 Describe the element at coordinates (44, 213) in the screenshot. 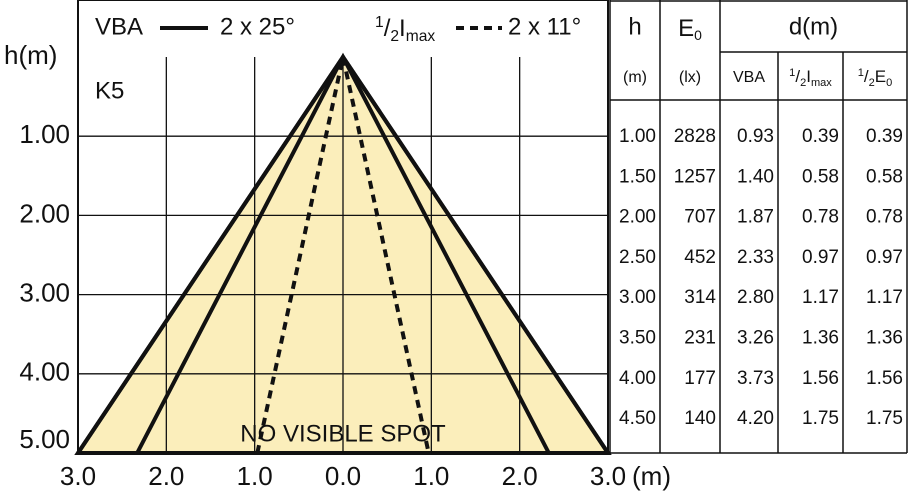

I see `y-tick-label: 2.00` at that location.